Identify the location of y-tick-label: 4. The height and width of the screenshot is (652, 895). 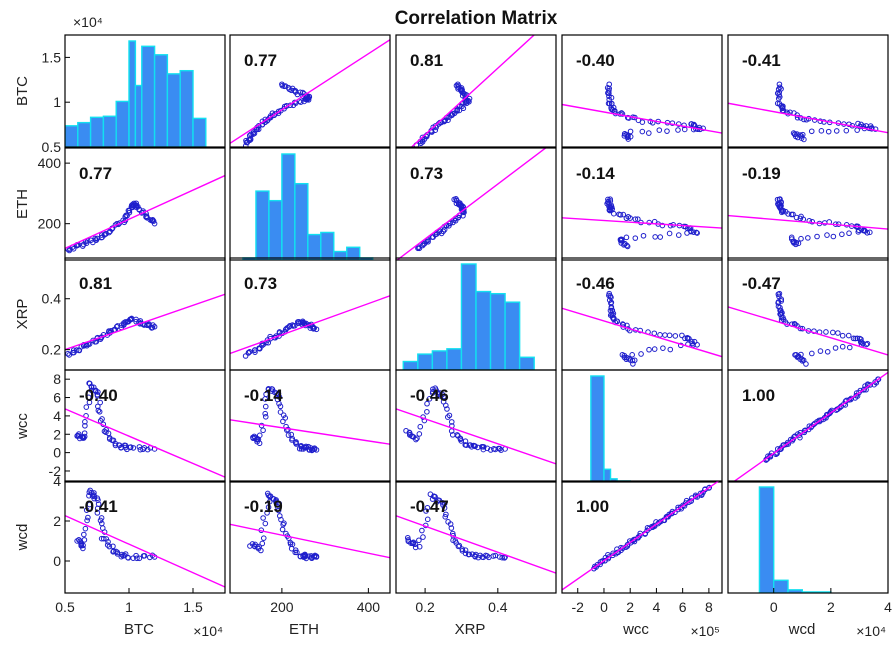
(57, 416).